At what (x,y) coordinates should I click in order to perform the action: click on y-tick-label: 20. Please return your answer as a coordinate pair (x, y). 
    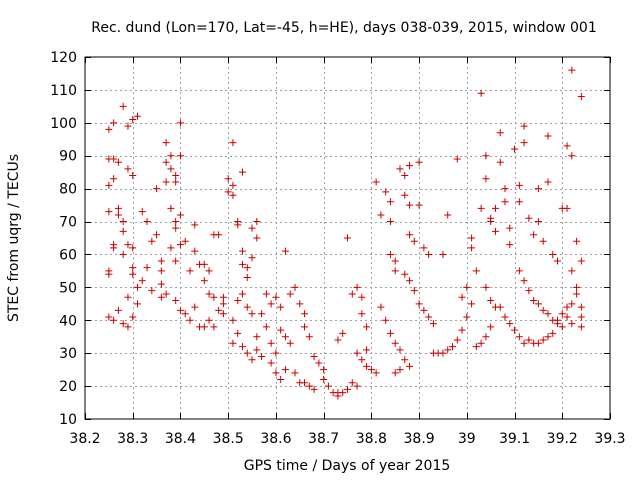
    Looking at the image, I should click on (68, 387).